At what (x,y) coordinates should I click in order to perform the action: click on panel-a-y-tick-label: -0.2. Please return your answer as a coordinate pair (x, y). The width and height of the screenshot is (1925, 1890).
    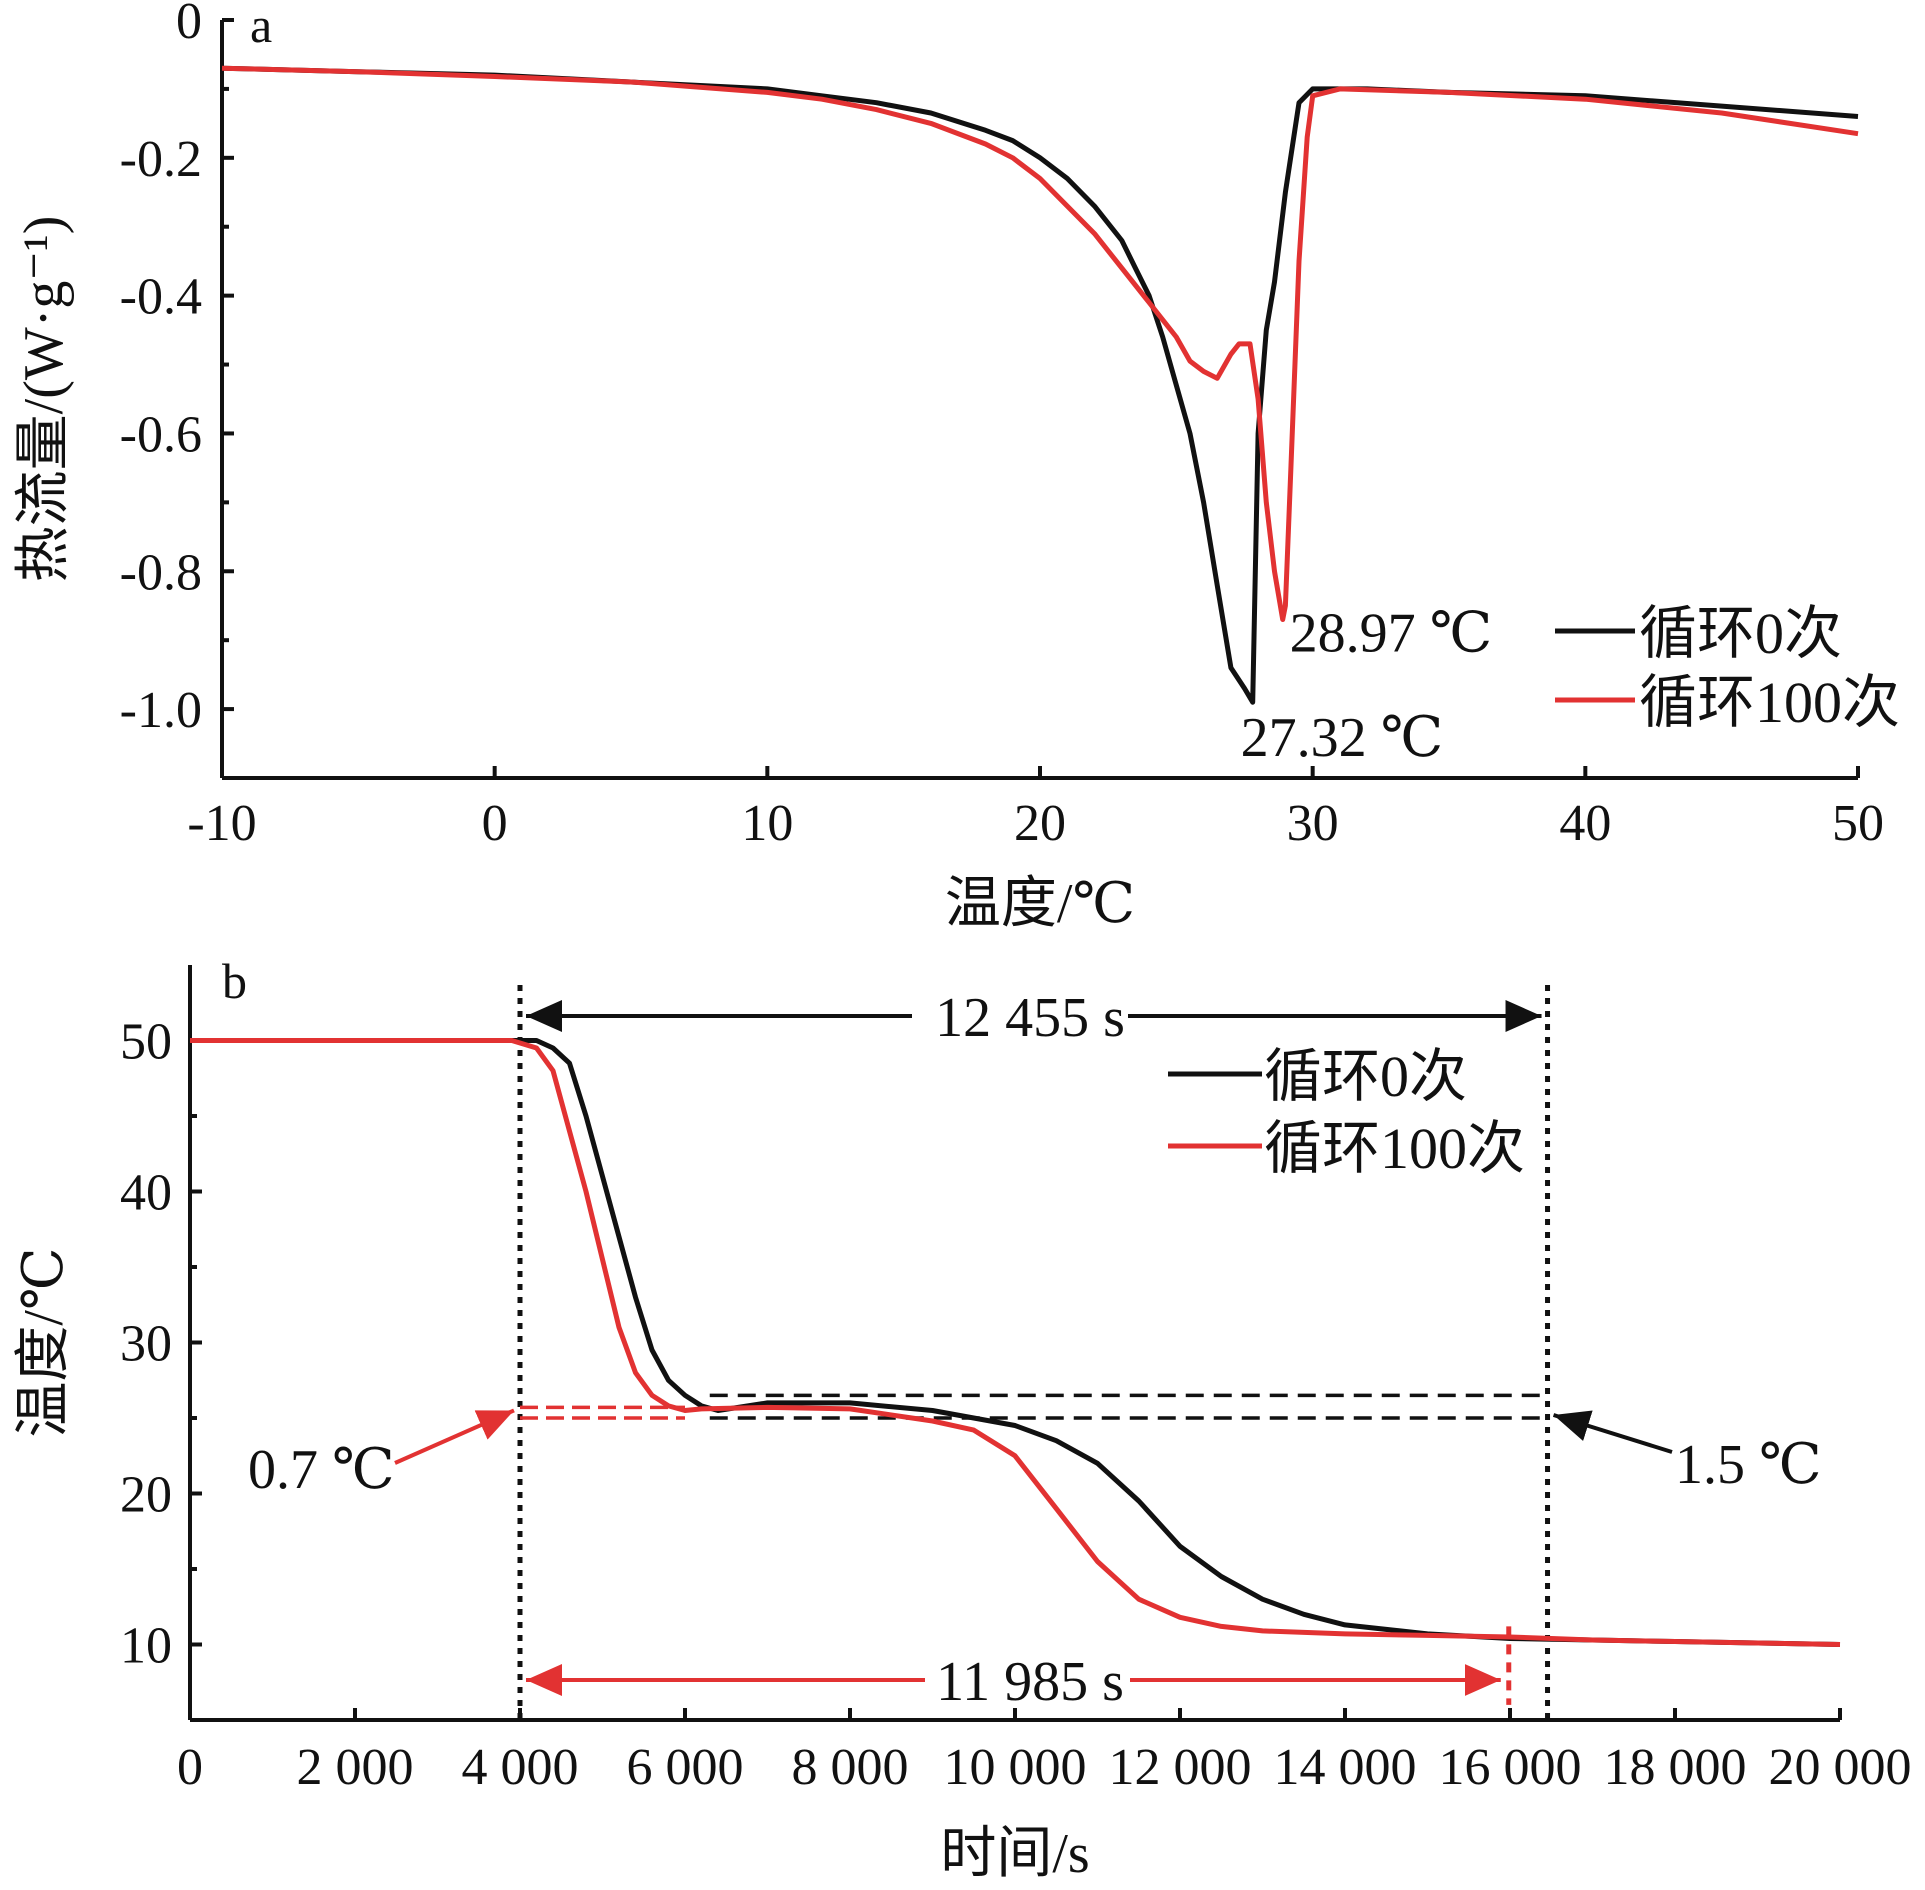
    Looking at the image, I should click on (161, 159).